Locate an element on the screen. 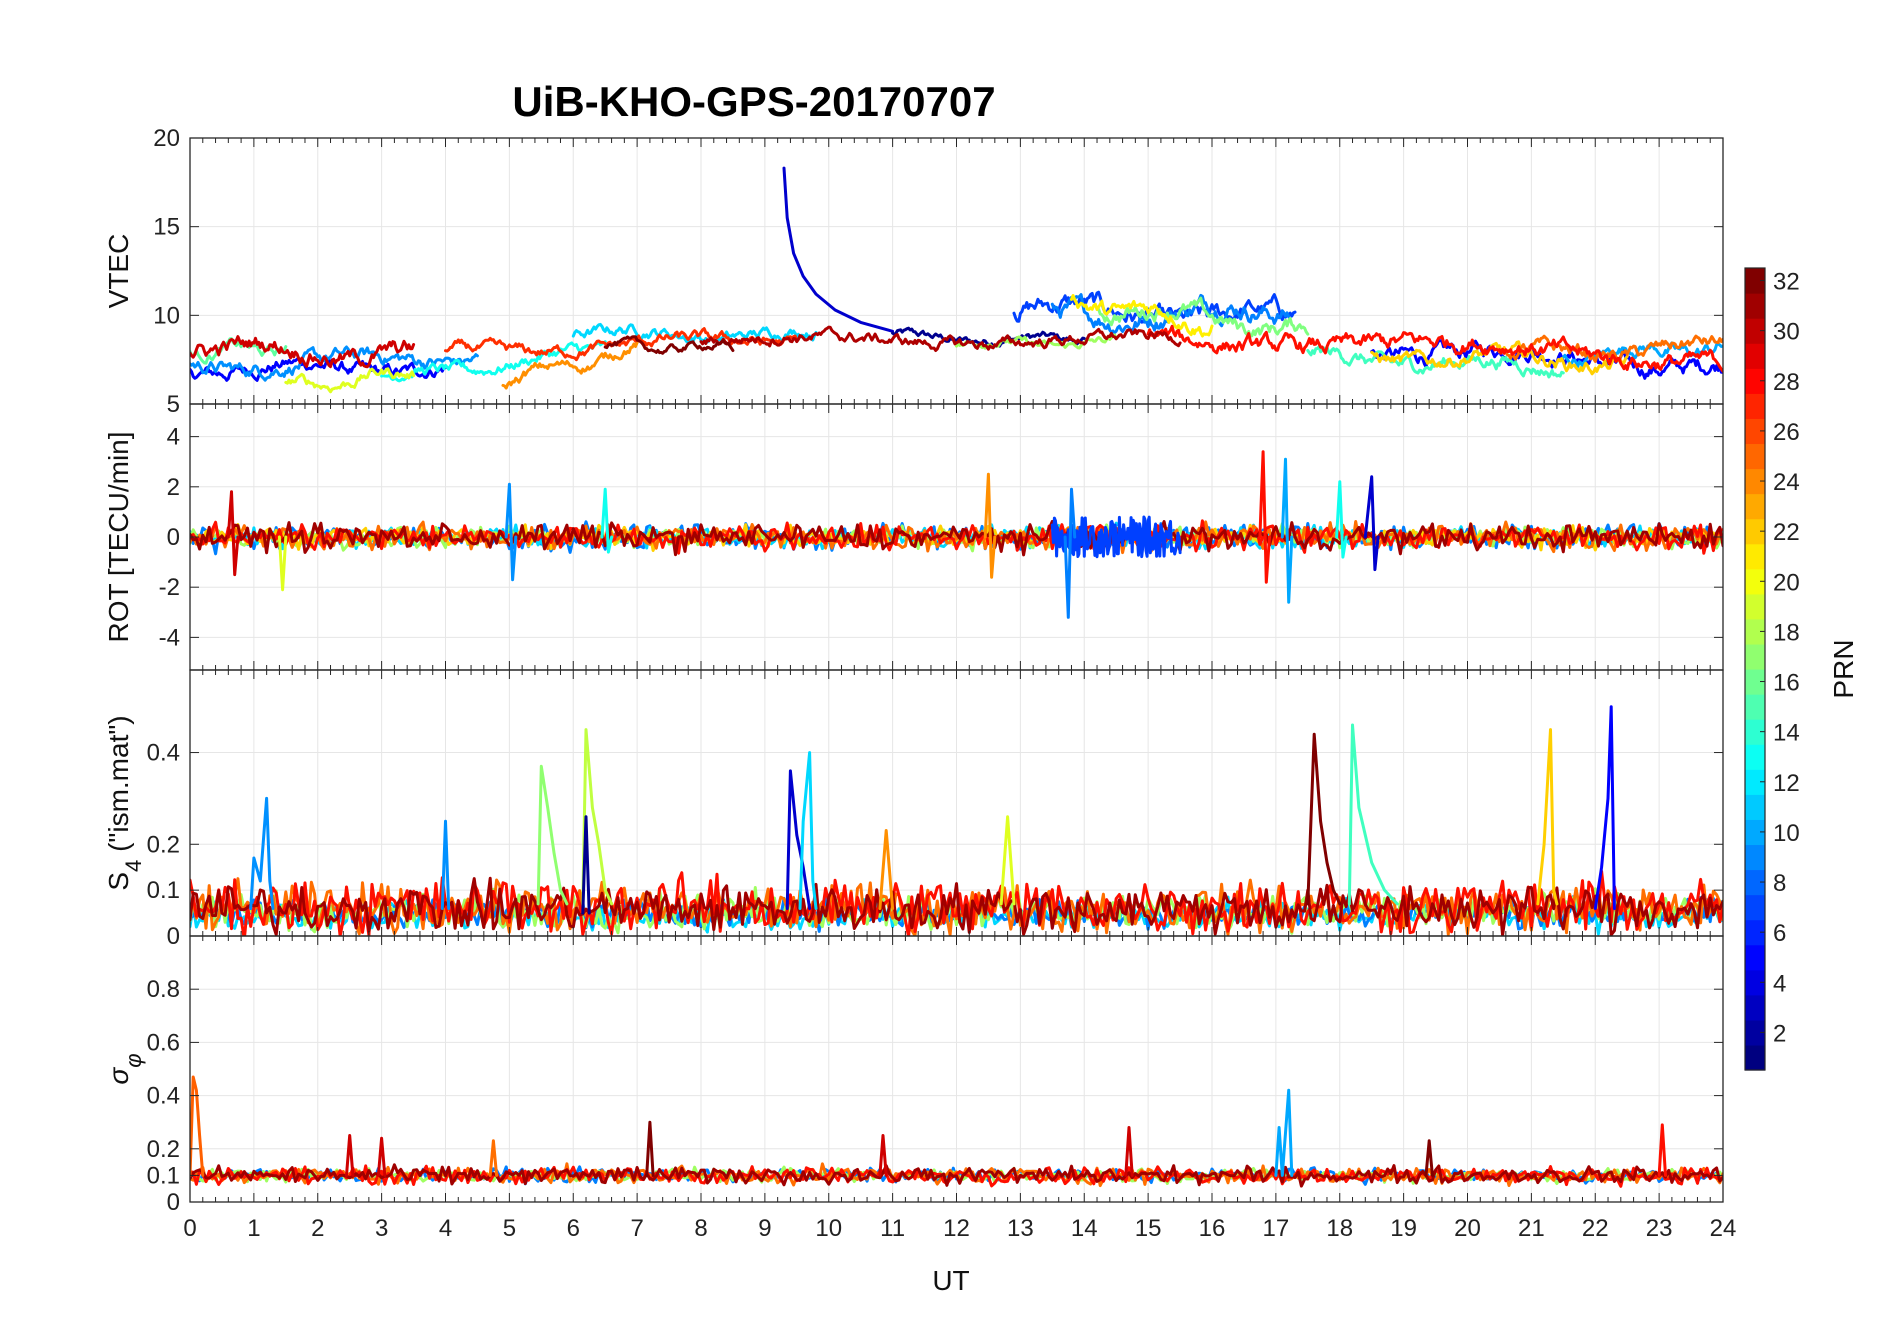 Image resolution: width=1902 pixels, height=1330 pixels. colorbar-tick-label: 14 is located at coordinates (1786, 733).